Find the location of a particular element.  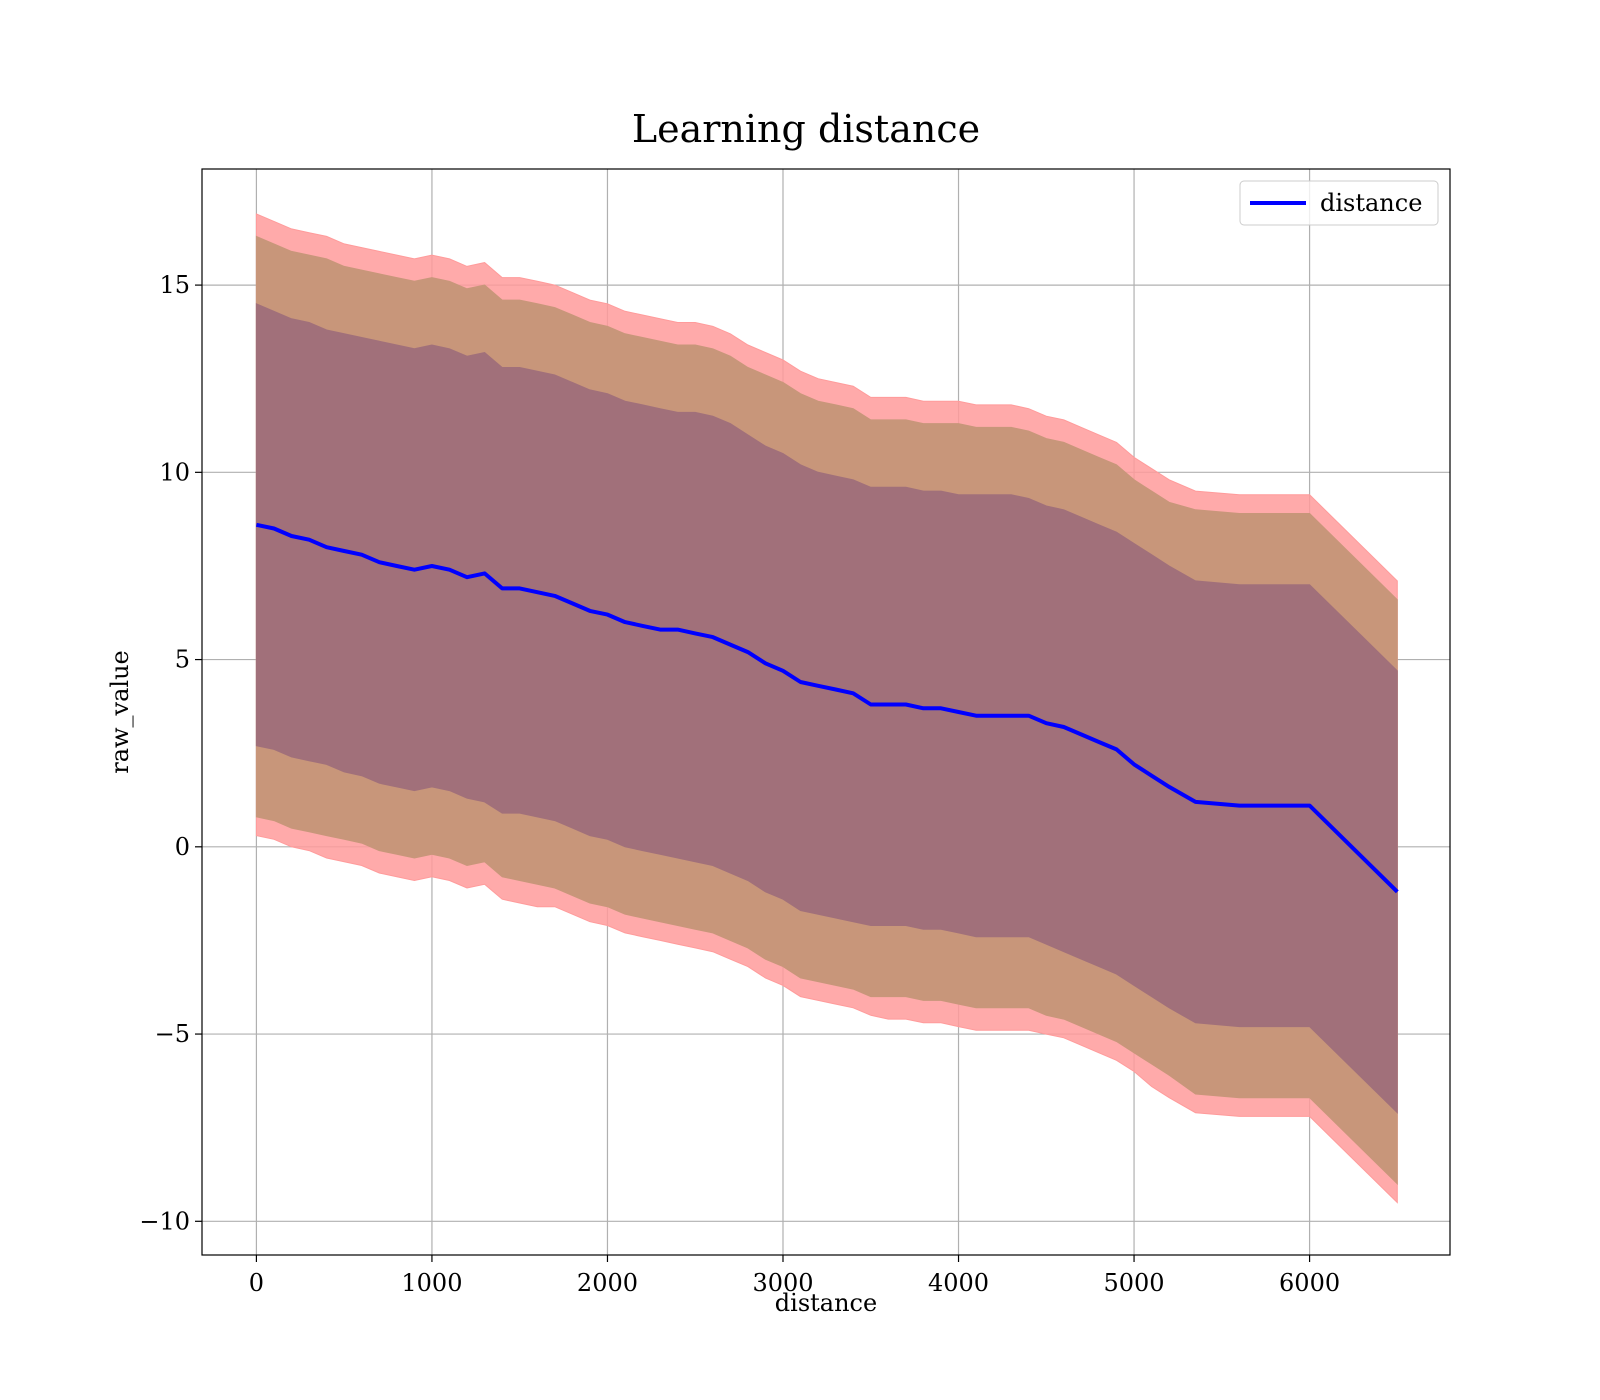

x-tick-label-1: 1000 is located at coordinates (431, 1283).